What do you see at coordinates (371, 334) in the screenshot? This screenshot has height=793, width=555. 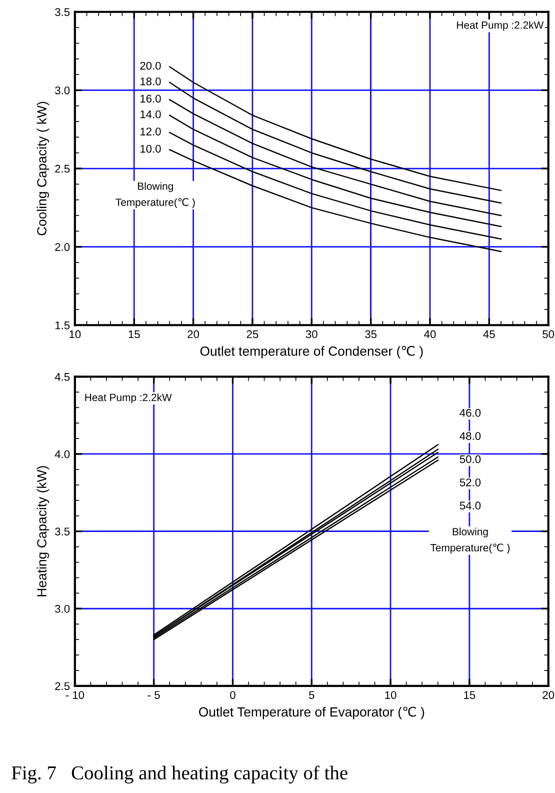 I see `x-tick-label: 35` at bounding box center [371, 334].